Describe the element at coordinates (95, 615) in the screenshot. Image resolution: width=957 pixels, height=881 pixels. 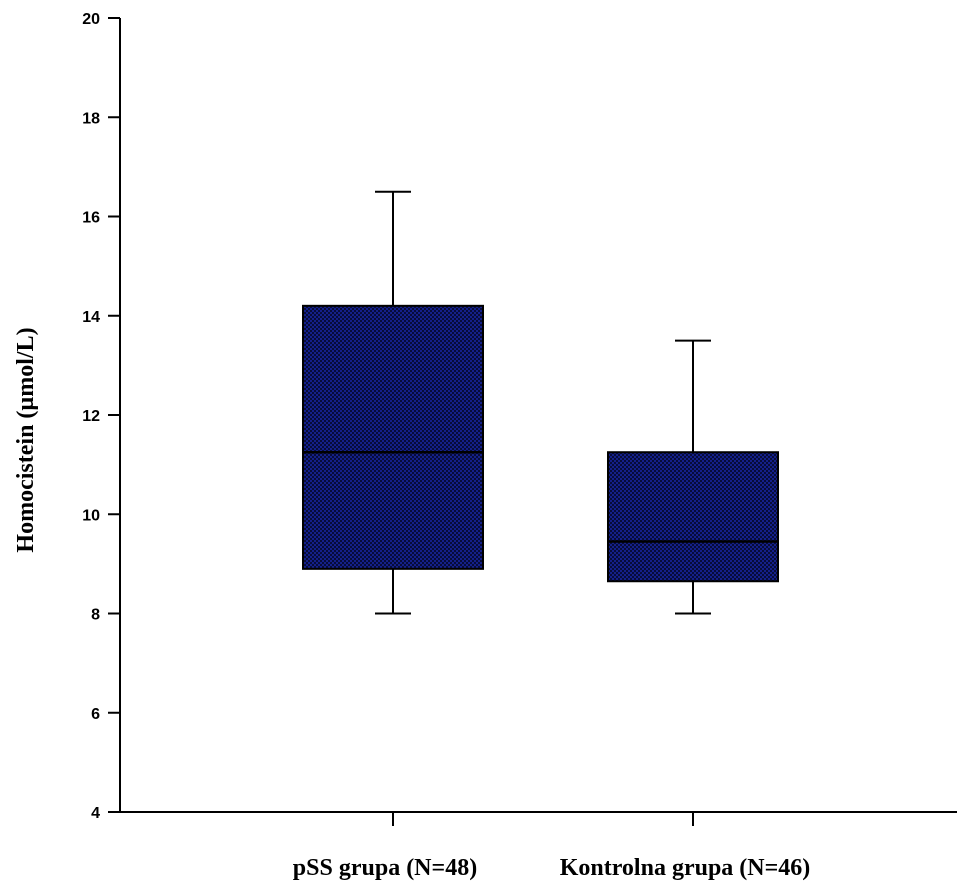
I see `y-tick-label: 8` at that location.